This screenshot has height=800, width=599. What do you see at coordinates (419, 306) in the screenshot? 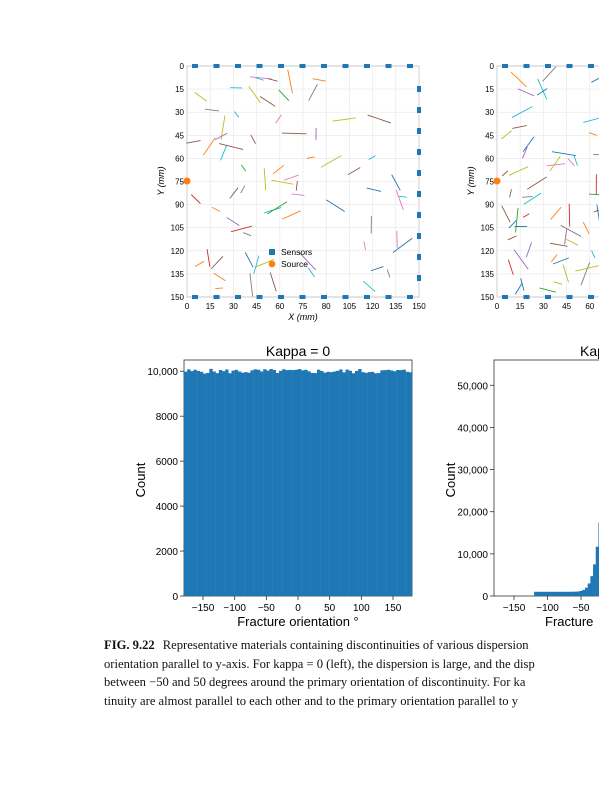
I see `map-x-tick: 150` at bounding box center [419, 306].